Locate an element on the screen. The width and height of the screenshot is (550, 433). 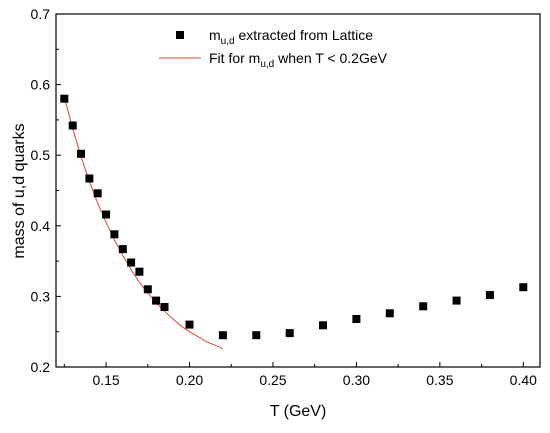
y-tick-label: 0.7 is located at coordinates (41, 14).